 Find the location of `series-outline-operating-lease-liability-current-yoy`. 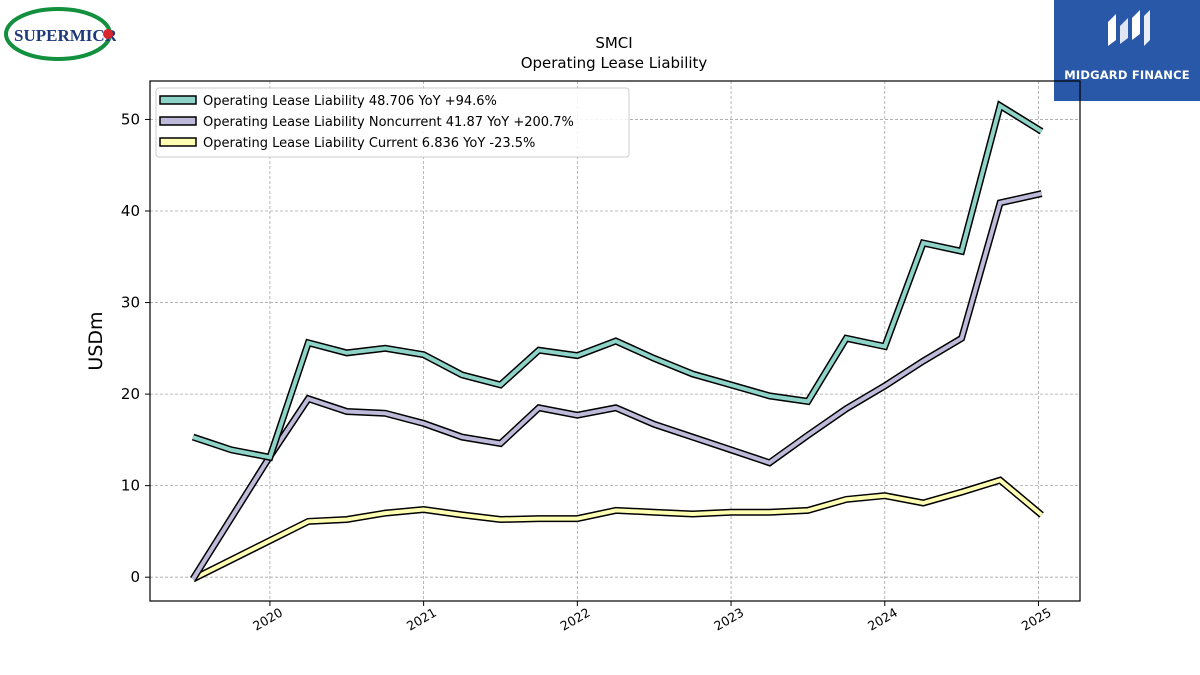

series-outline-operating-lease-liability-current-yoy is located at coordinates (617, 529).